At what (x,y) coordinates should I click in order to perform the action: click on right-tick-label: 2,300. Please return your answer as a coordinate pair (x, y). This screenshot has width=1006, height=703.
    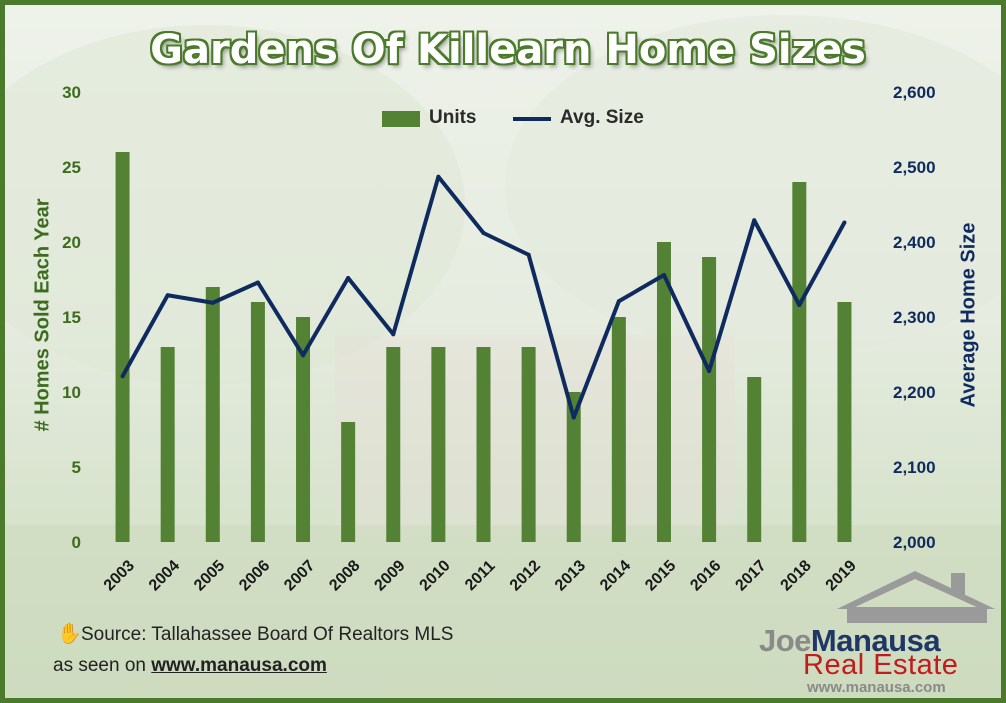
    Looking at the image, I should click on (914, 317).